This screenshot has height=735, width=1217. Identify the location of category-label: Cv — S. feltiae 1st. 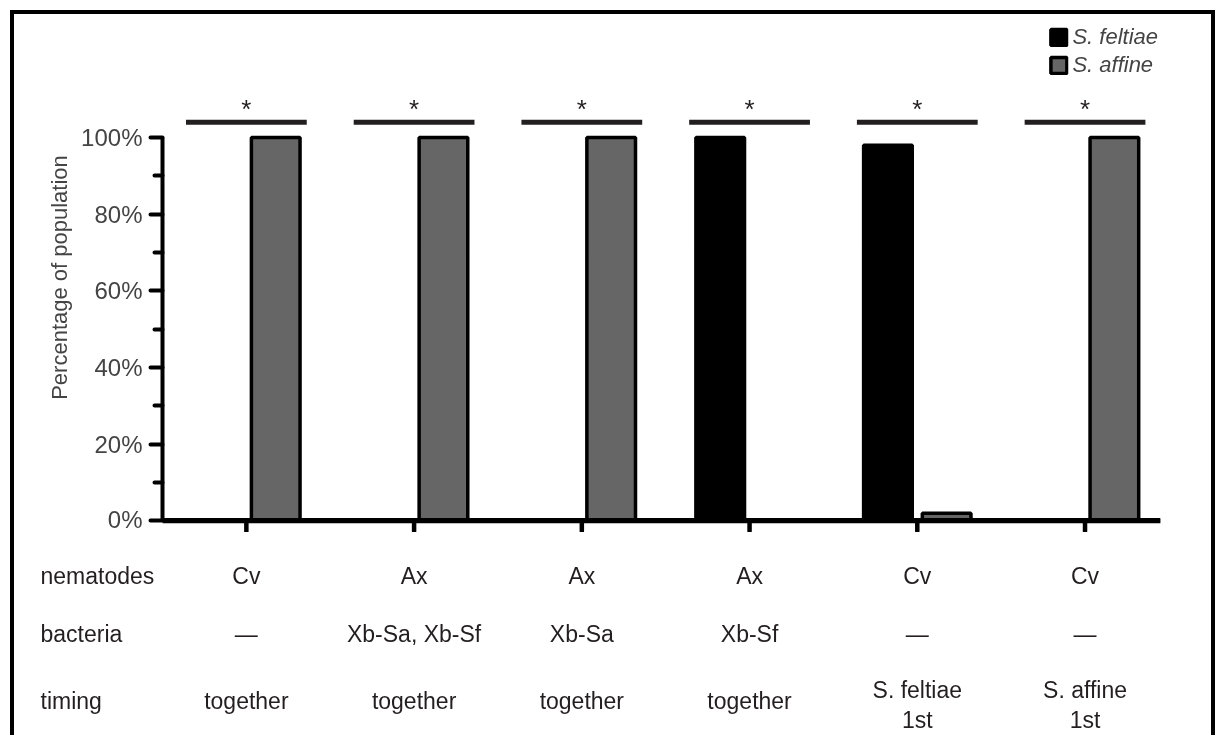
(917, 647).